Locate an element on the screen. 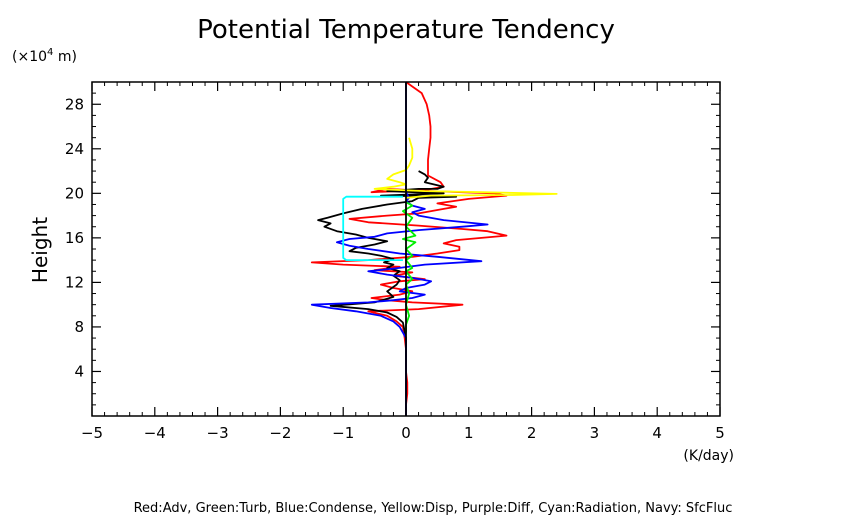  y-tick-label: 20 is located at coordinates (74, 193).